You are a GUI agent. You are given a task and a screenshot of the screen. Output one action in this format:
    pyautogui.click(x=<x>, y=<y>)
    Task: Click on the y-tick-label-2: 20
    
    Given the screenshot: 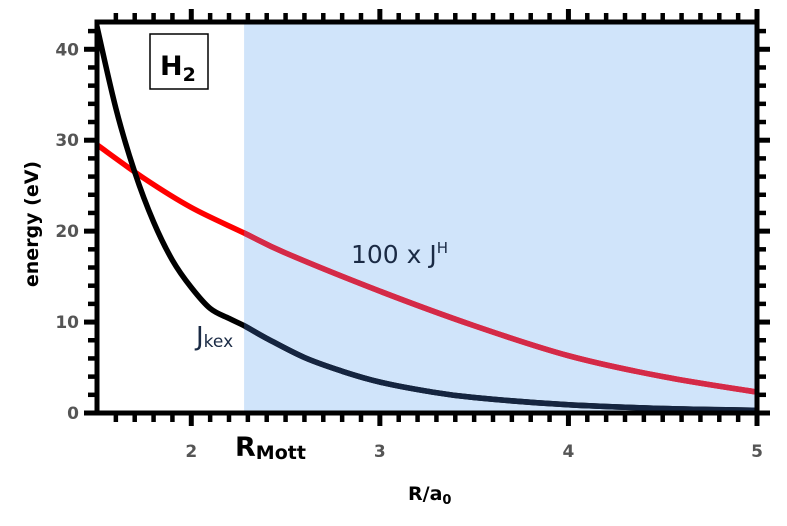 What is the action you would take?
    pyautogui.click(x=67, y=232)
    